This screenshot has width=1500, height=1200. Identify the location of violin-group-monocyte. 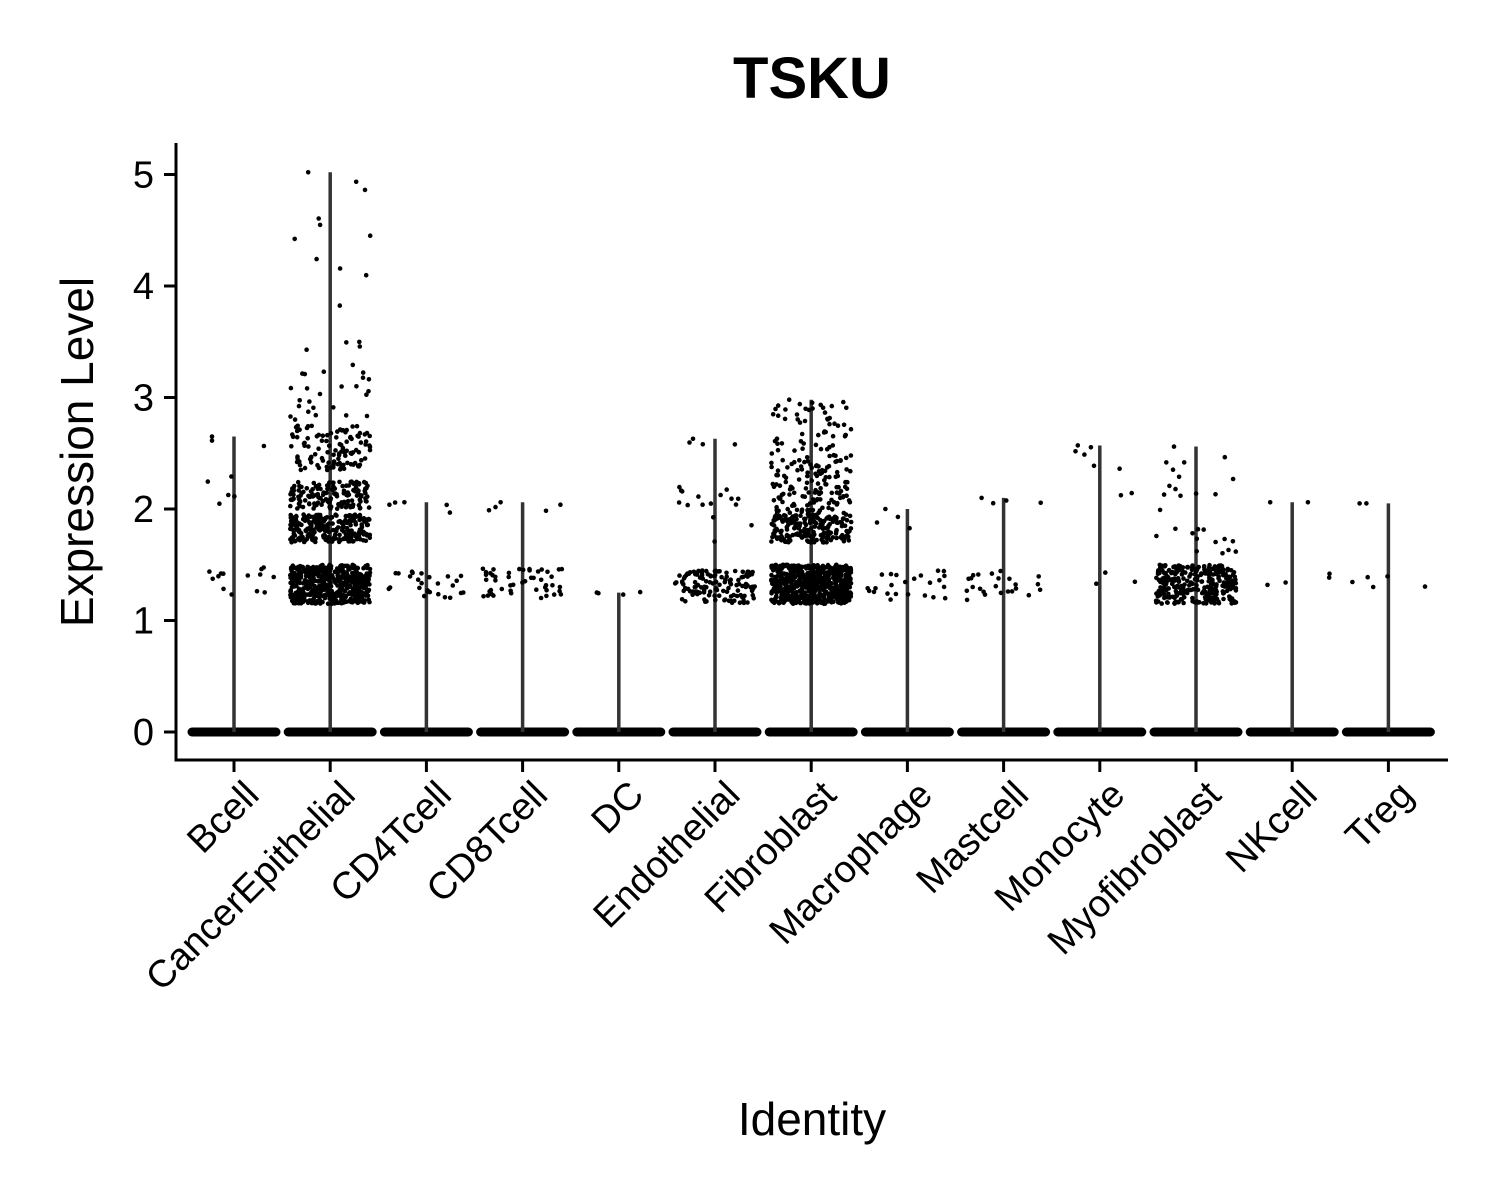
(1100, 590).